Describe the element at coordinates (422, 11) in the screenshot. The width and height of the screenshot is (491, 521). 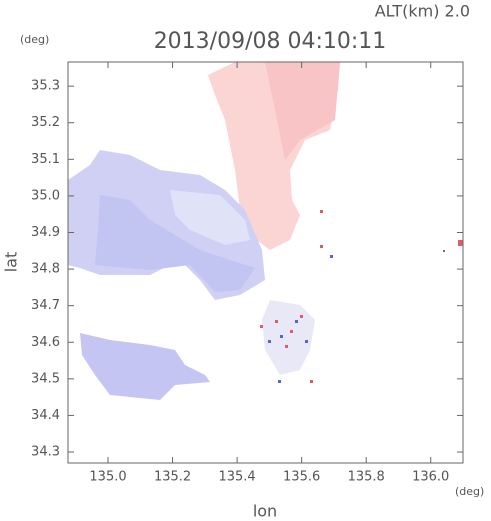
I see `altitude-annotation: ALT(km) 2.0` at that location.